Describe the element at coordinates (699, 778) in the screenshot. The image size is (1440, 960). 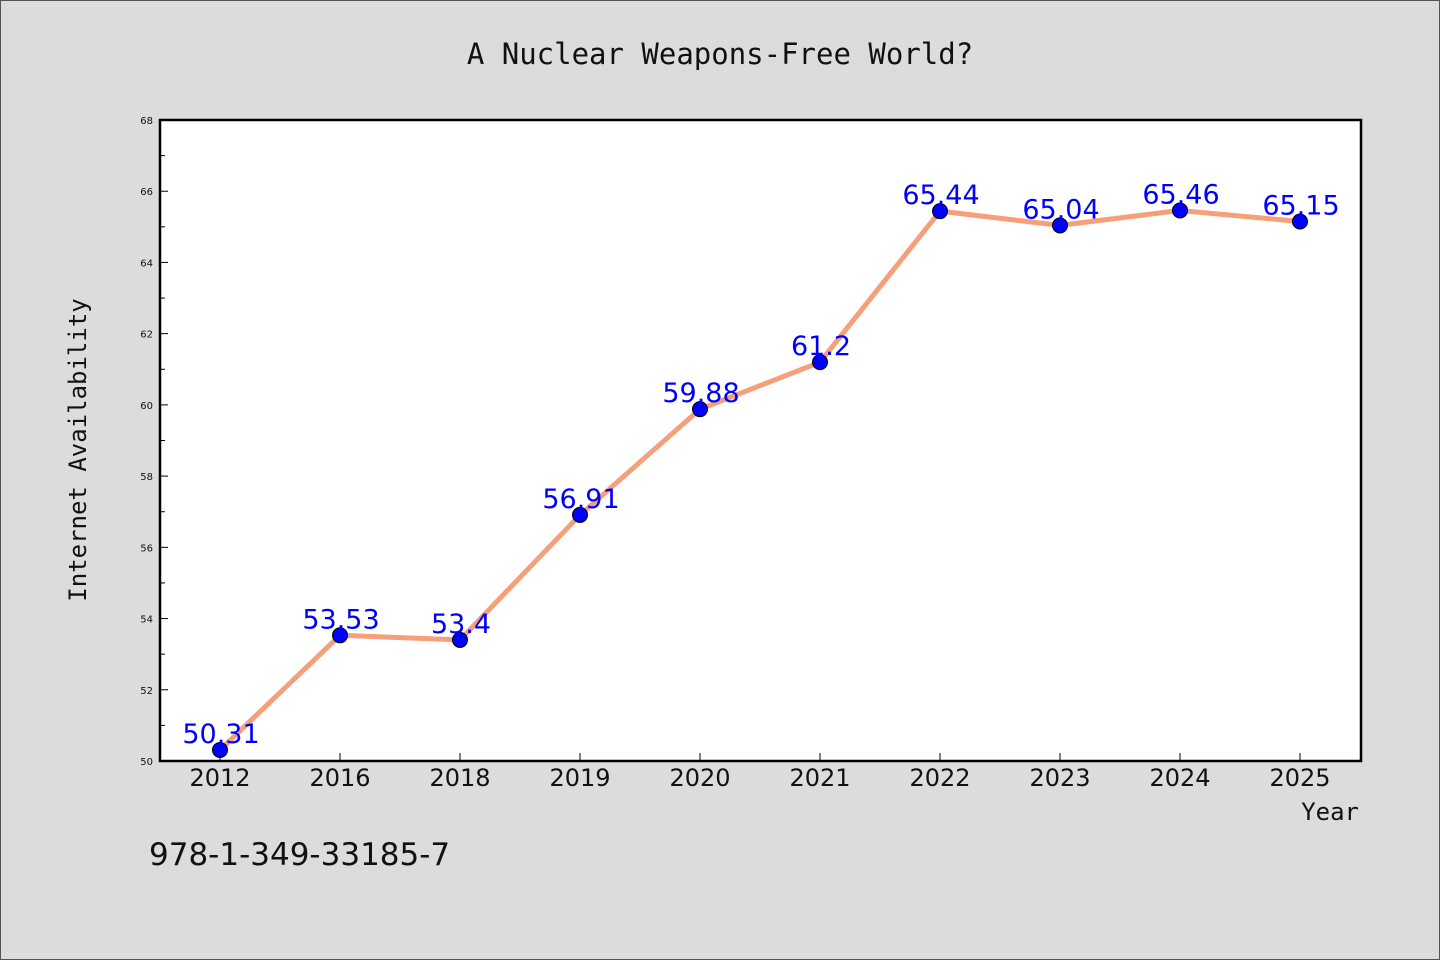
I see `x-tick-label: 2020` at that location.